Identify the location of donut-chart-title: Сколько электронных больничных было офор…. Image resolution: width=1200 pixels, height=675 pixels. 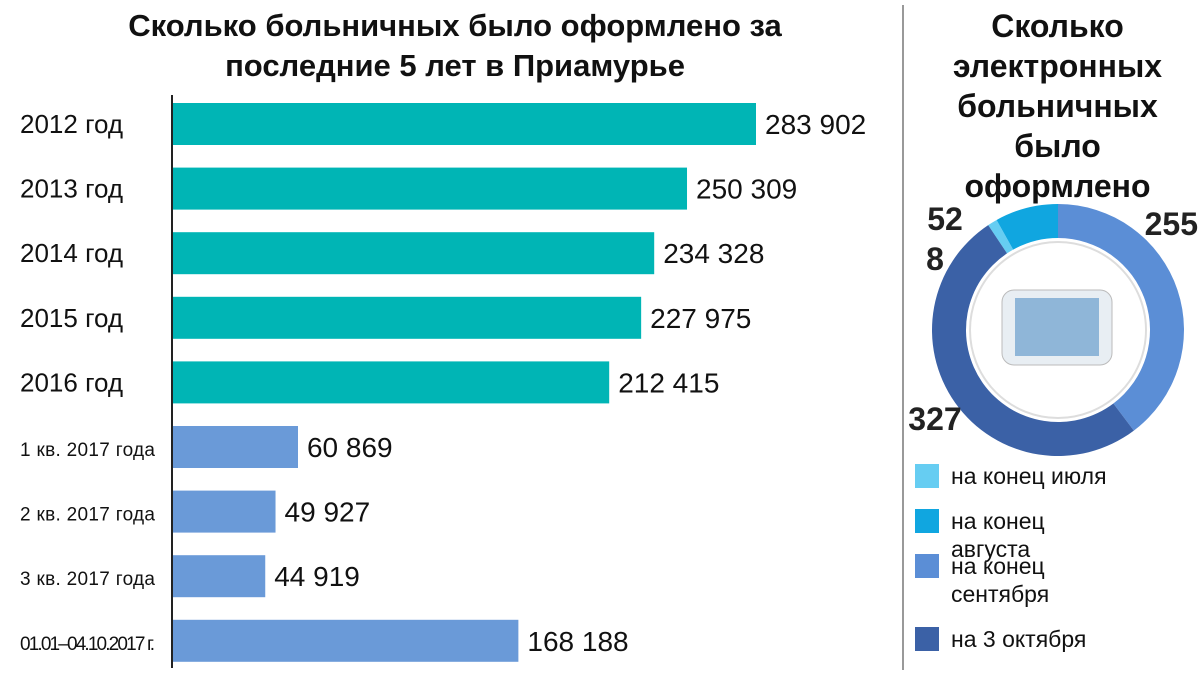
(1057, 106).